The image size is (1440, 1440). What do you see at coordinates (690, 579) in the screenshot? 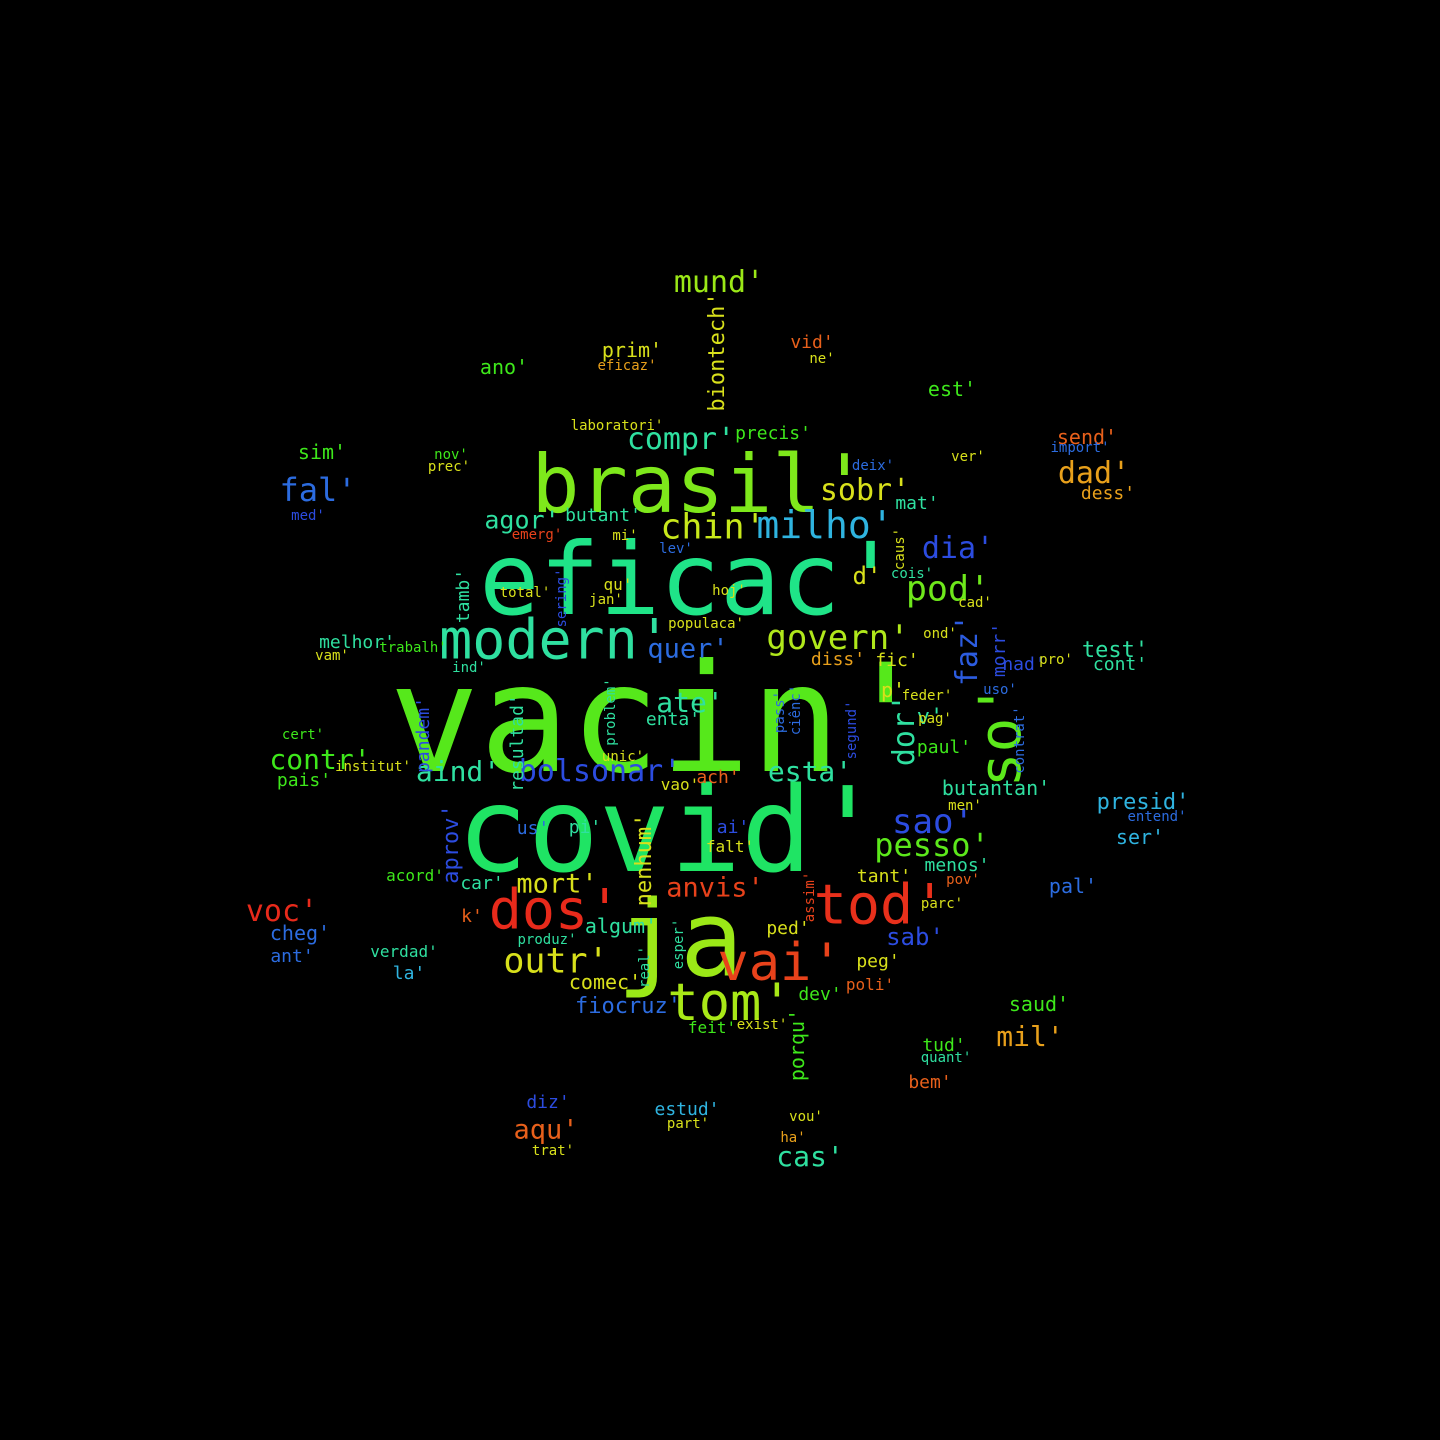
I see `word-2: eficac'` at bounding box center [690, 579].